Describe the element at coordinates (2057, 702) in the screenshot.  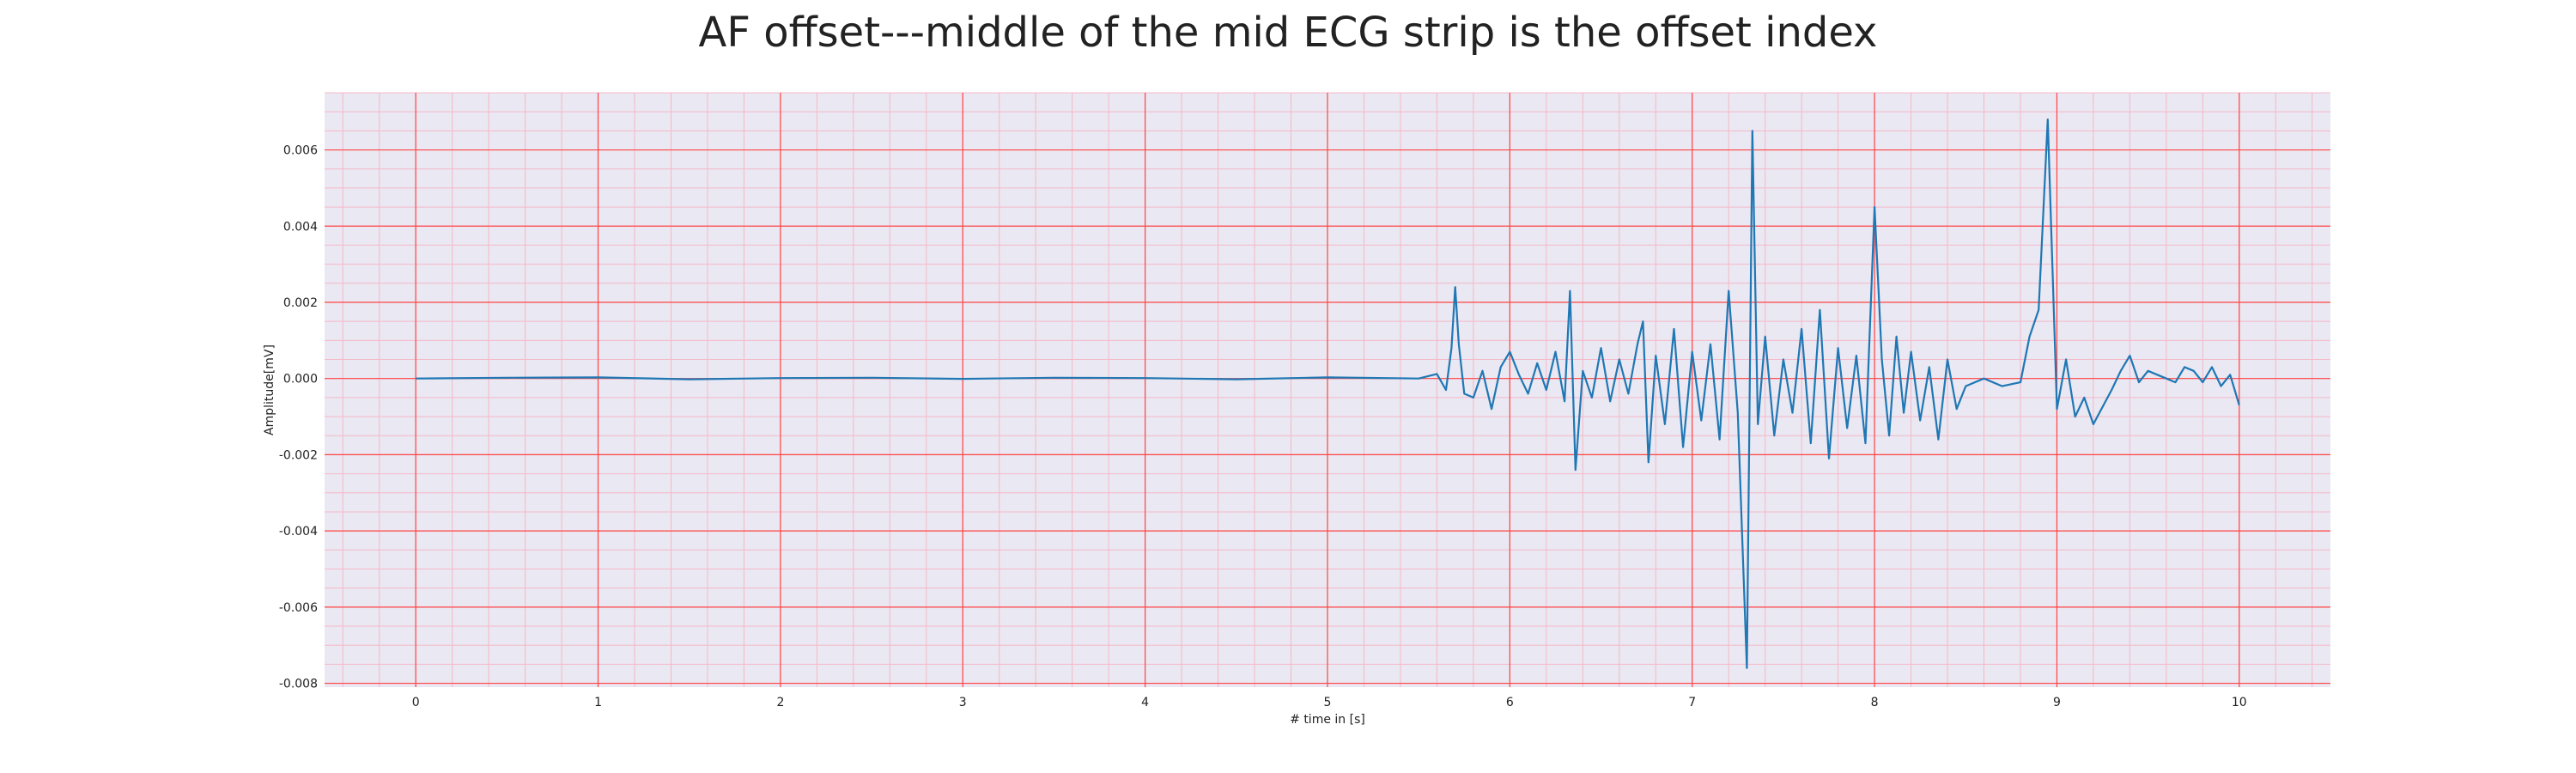
I see `x-tick-label: 9` at that location.